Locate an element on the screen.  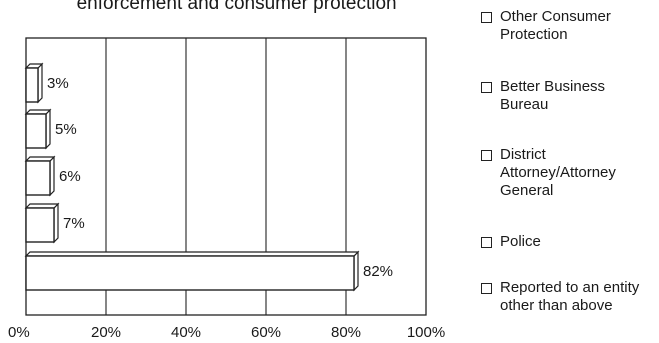
legend-item: Other Consumer Protection is located at coordinates (566, 26).